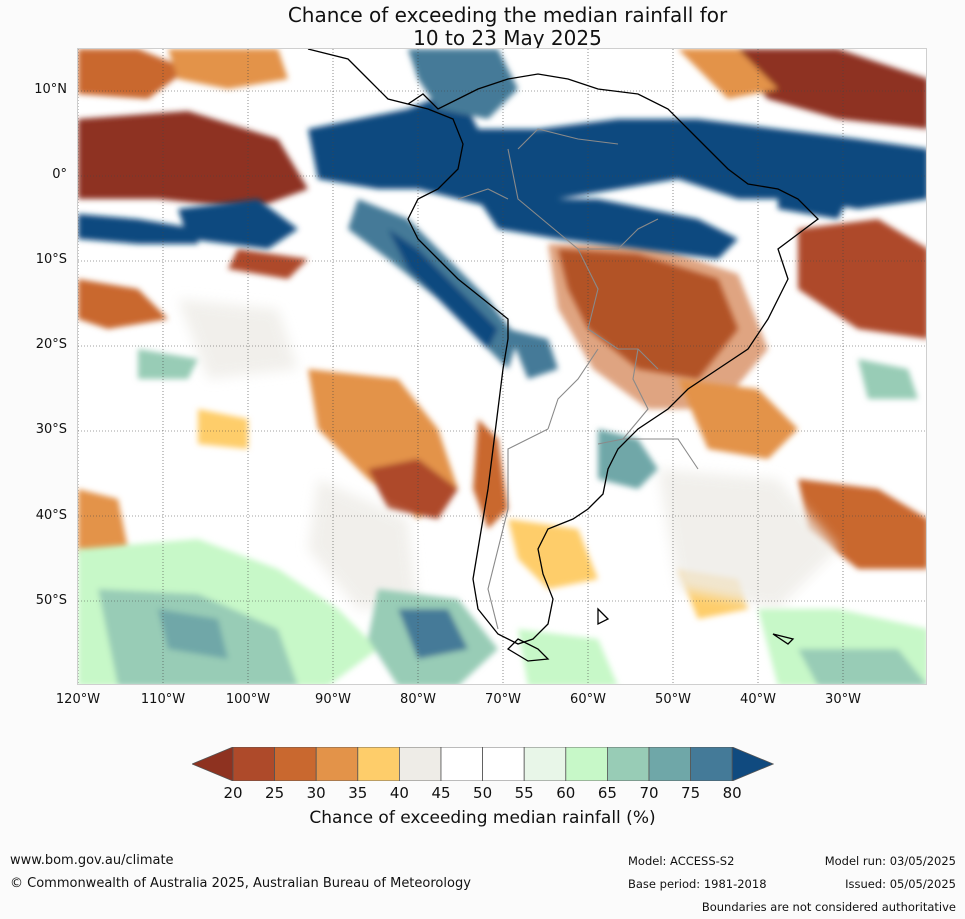 The width and height of the screenshot is (965, 919). I want to click on model-name: Model: ACCESS-S2, so click(681, 861).